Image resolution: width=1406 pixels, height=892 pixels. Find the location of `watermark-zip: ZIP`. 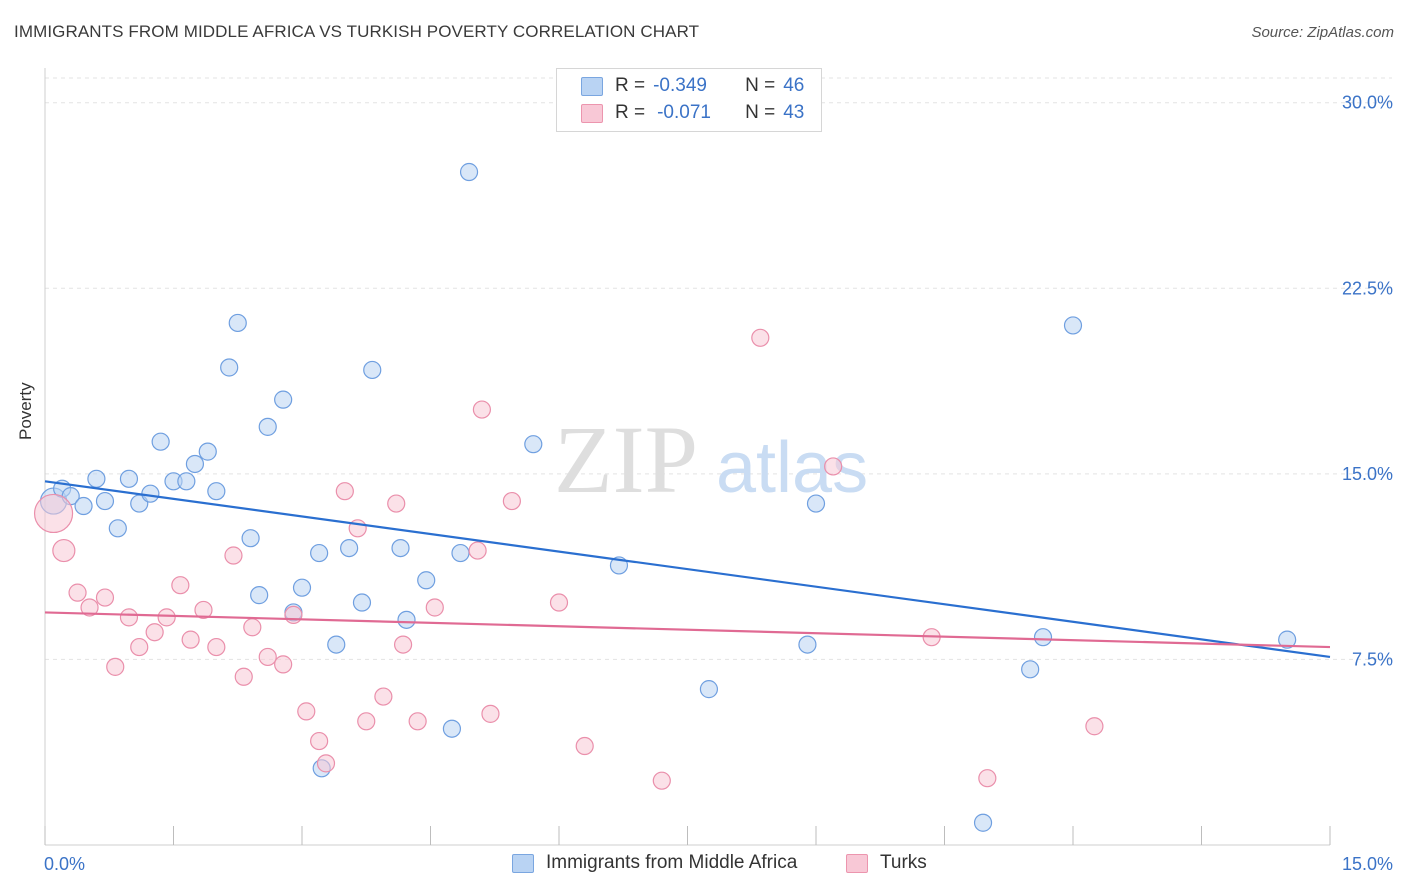

watermark-zip: ZIP is located at coordinates (626, 459).